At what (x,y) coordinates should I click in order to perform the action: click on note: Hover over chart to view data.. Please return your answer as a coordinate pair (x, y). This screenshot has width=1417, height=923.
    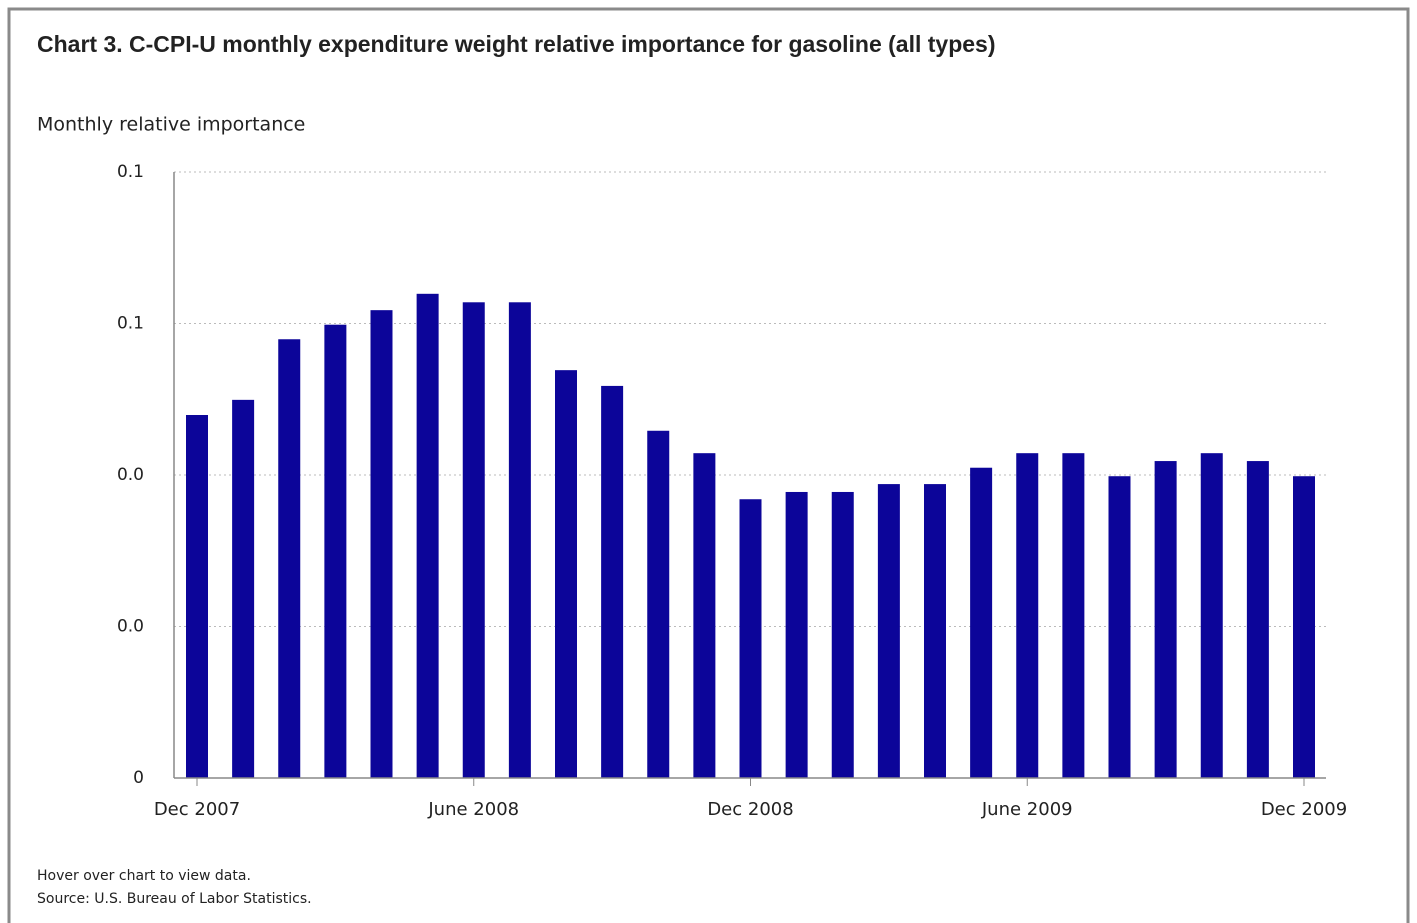
    Looking at the image, I should click on (144, 876).